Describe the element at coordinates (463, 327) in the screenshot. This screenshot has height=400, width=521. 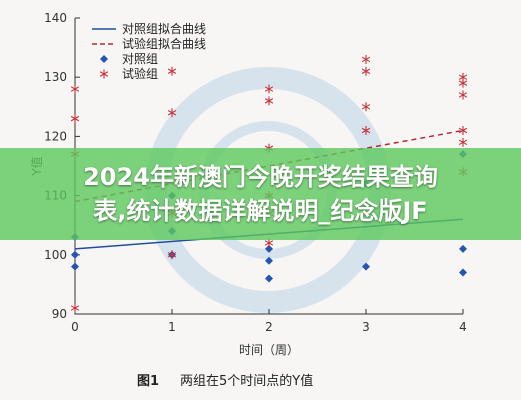
I see `x-tick-label: 4` at that location.